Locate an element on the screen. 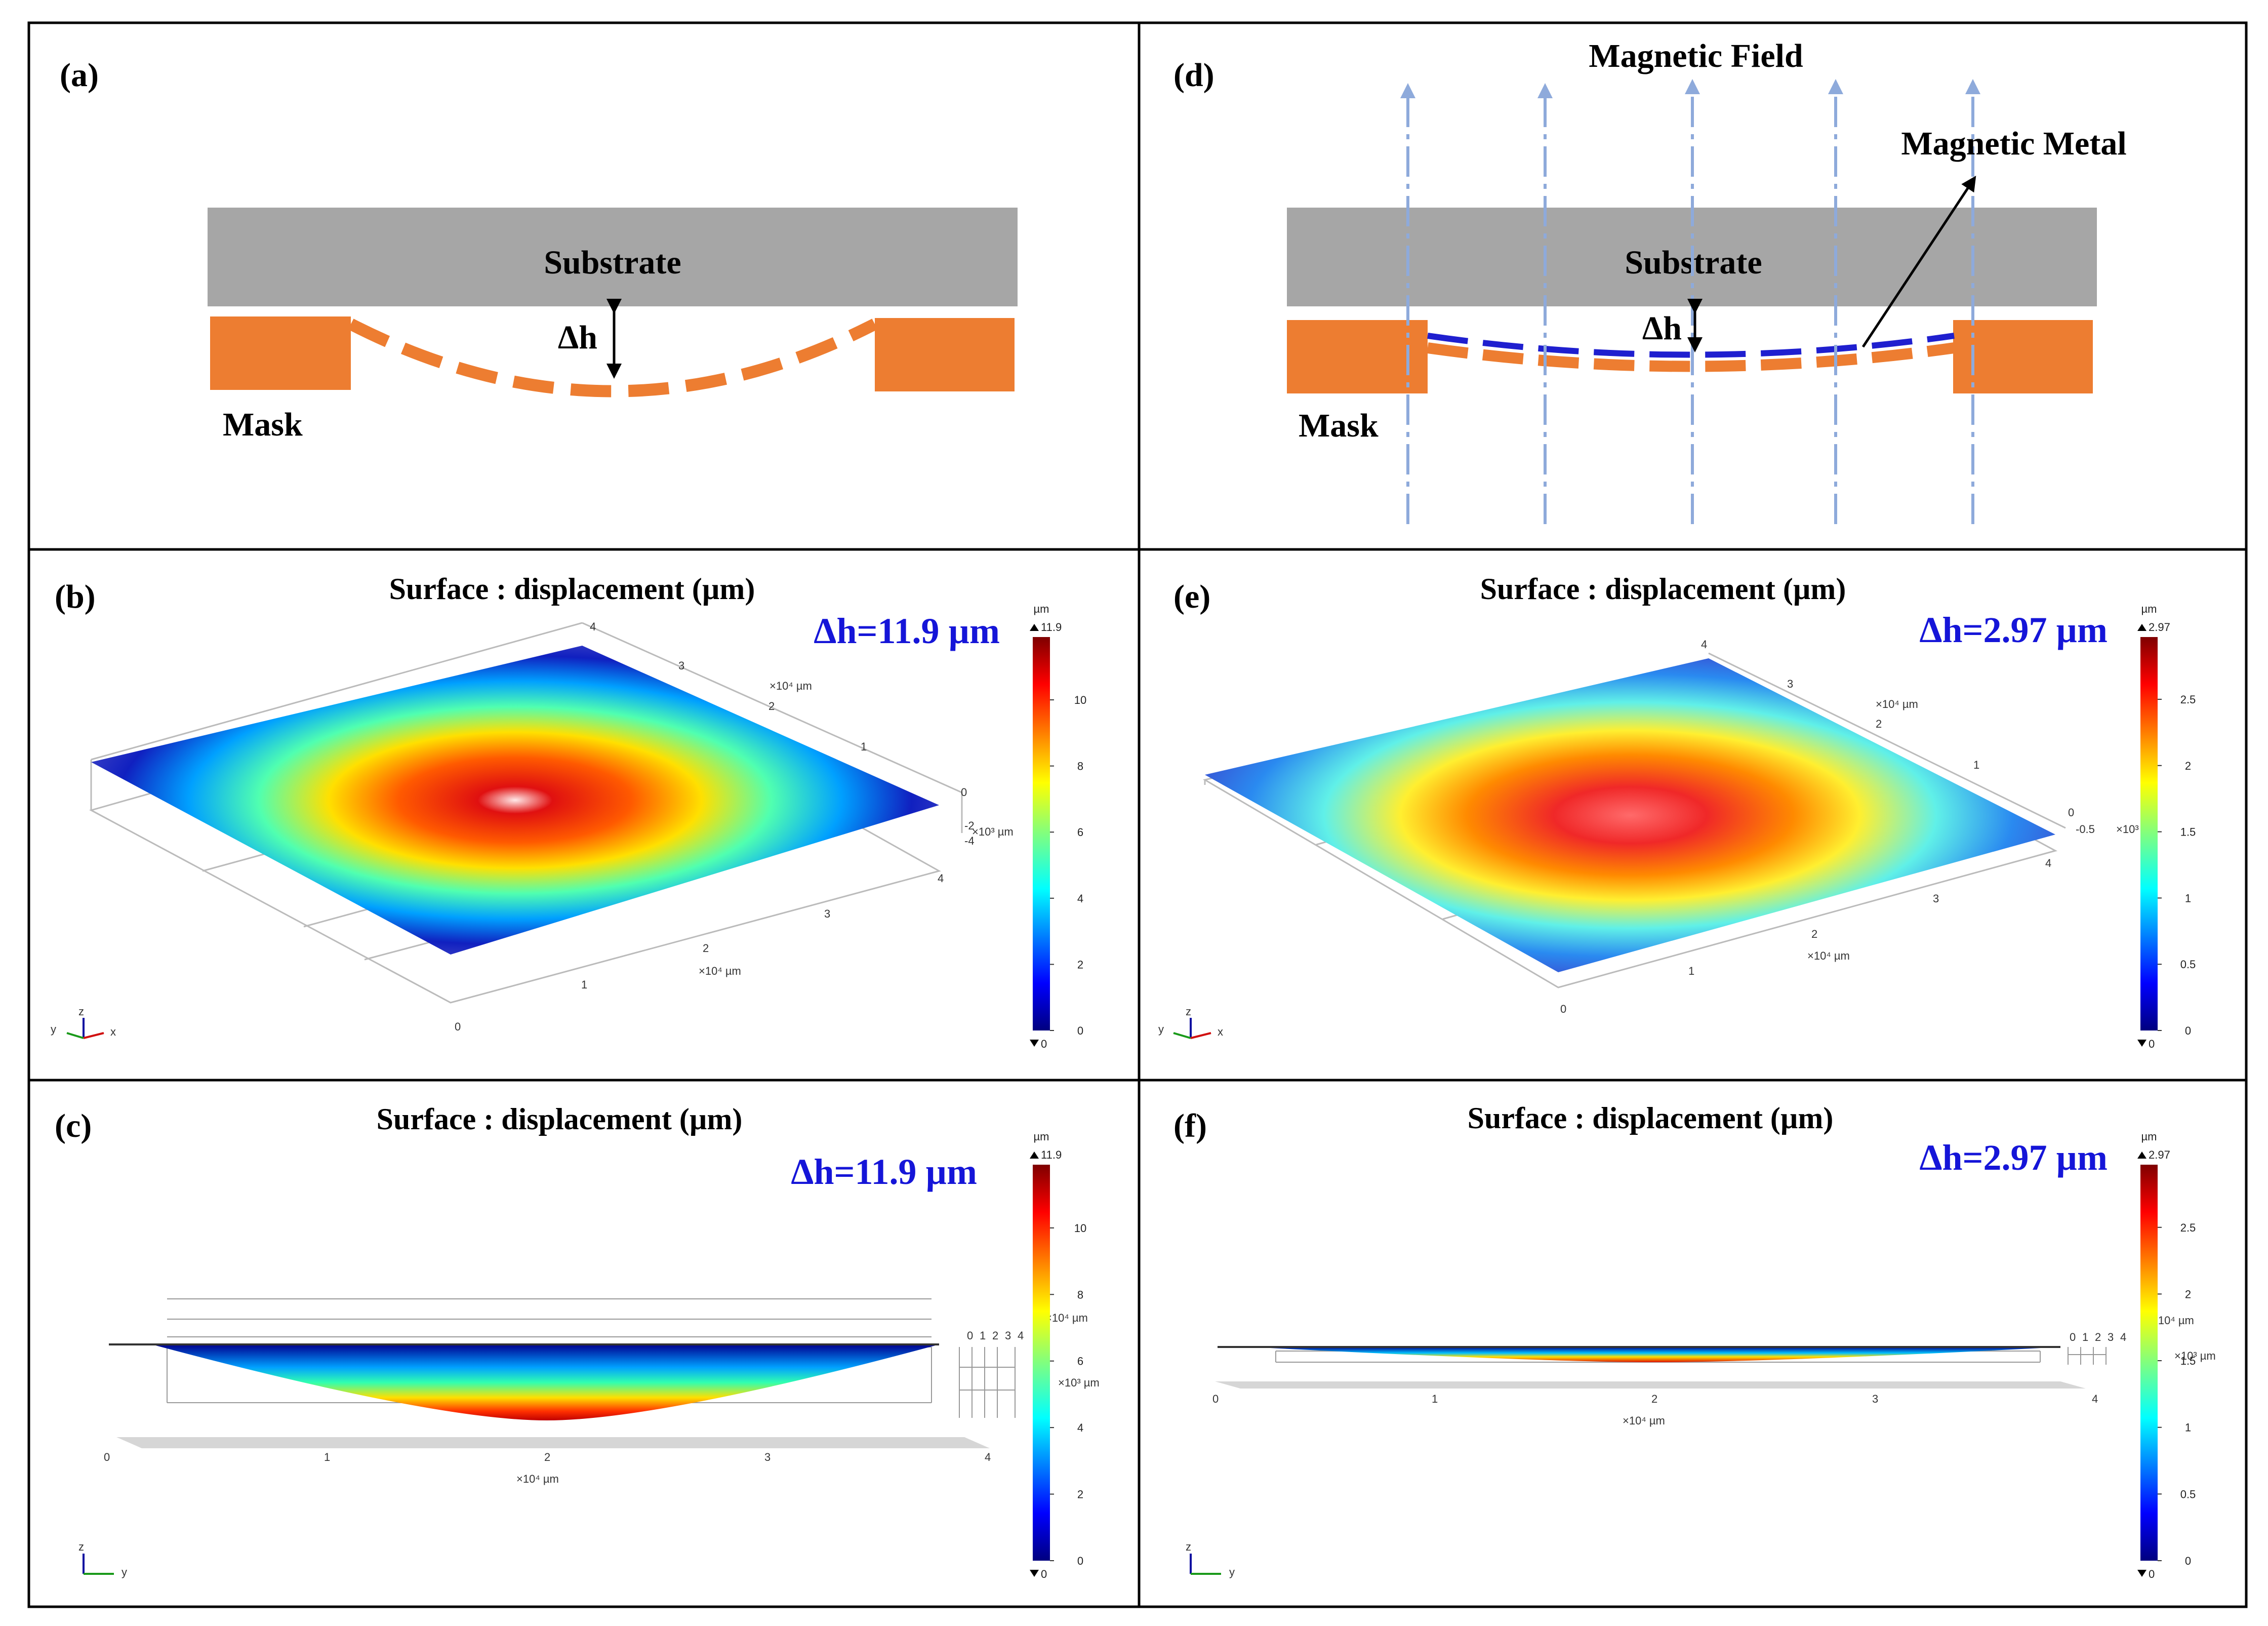 Image resolution: width=2268 pixels, height=1626 pixels. colorbar-b-unit: µm is located at coordinates (1041, 609).